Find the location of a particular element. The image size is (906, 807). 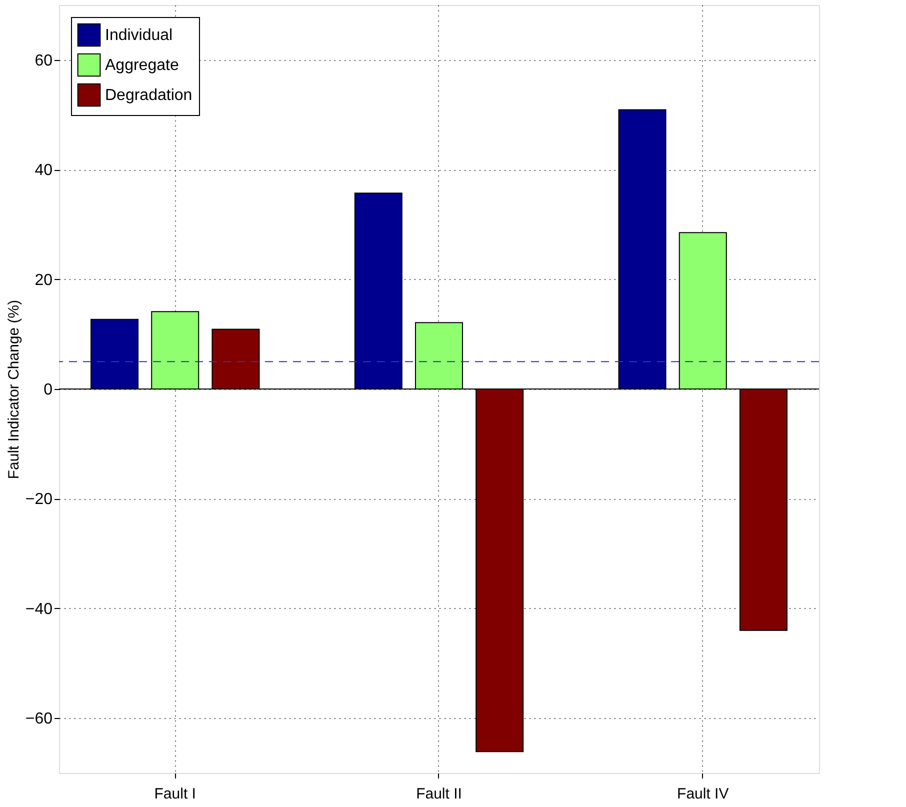

y-tick-label: 0 is located at coordinates (48, 390).